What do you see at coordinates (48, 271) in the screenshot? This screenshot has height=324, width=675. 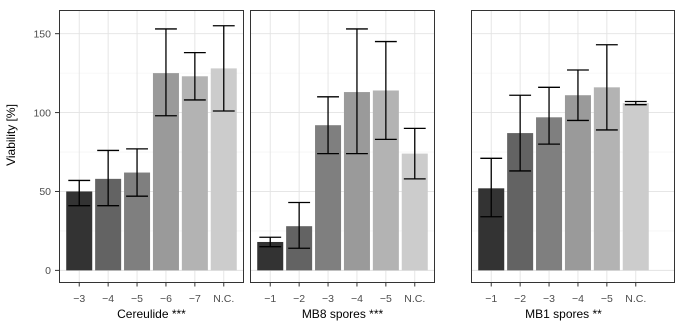 I see `y-tick-label: 0` at bounding box center [48, 271].